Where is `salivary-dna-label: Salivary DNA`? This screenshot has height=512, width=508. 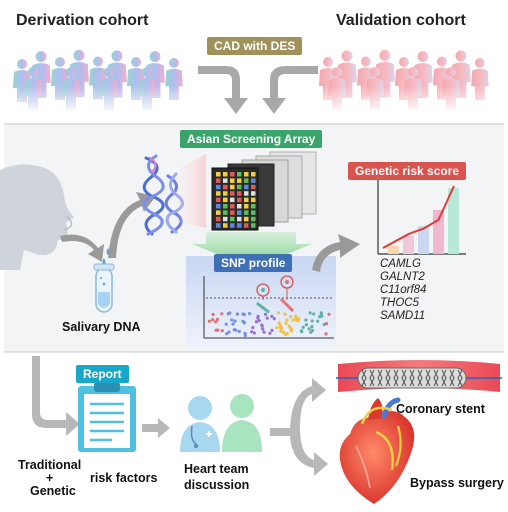 salivary-dna-label: Salivary DNA is located at coordinates (101, 327).